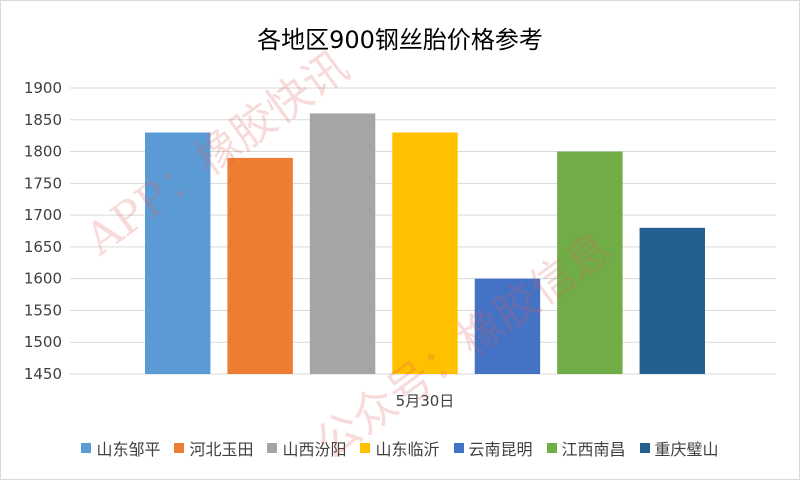 Image resolution: width=800 pixels, height=480 pixels. I want to click on legend-item: 山西汾阳, so click(306, 448).